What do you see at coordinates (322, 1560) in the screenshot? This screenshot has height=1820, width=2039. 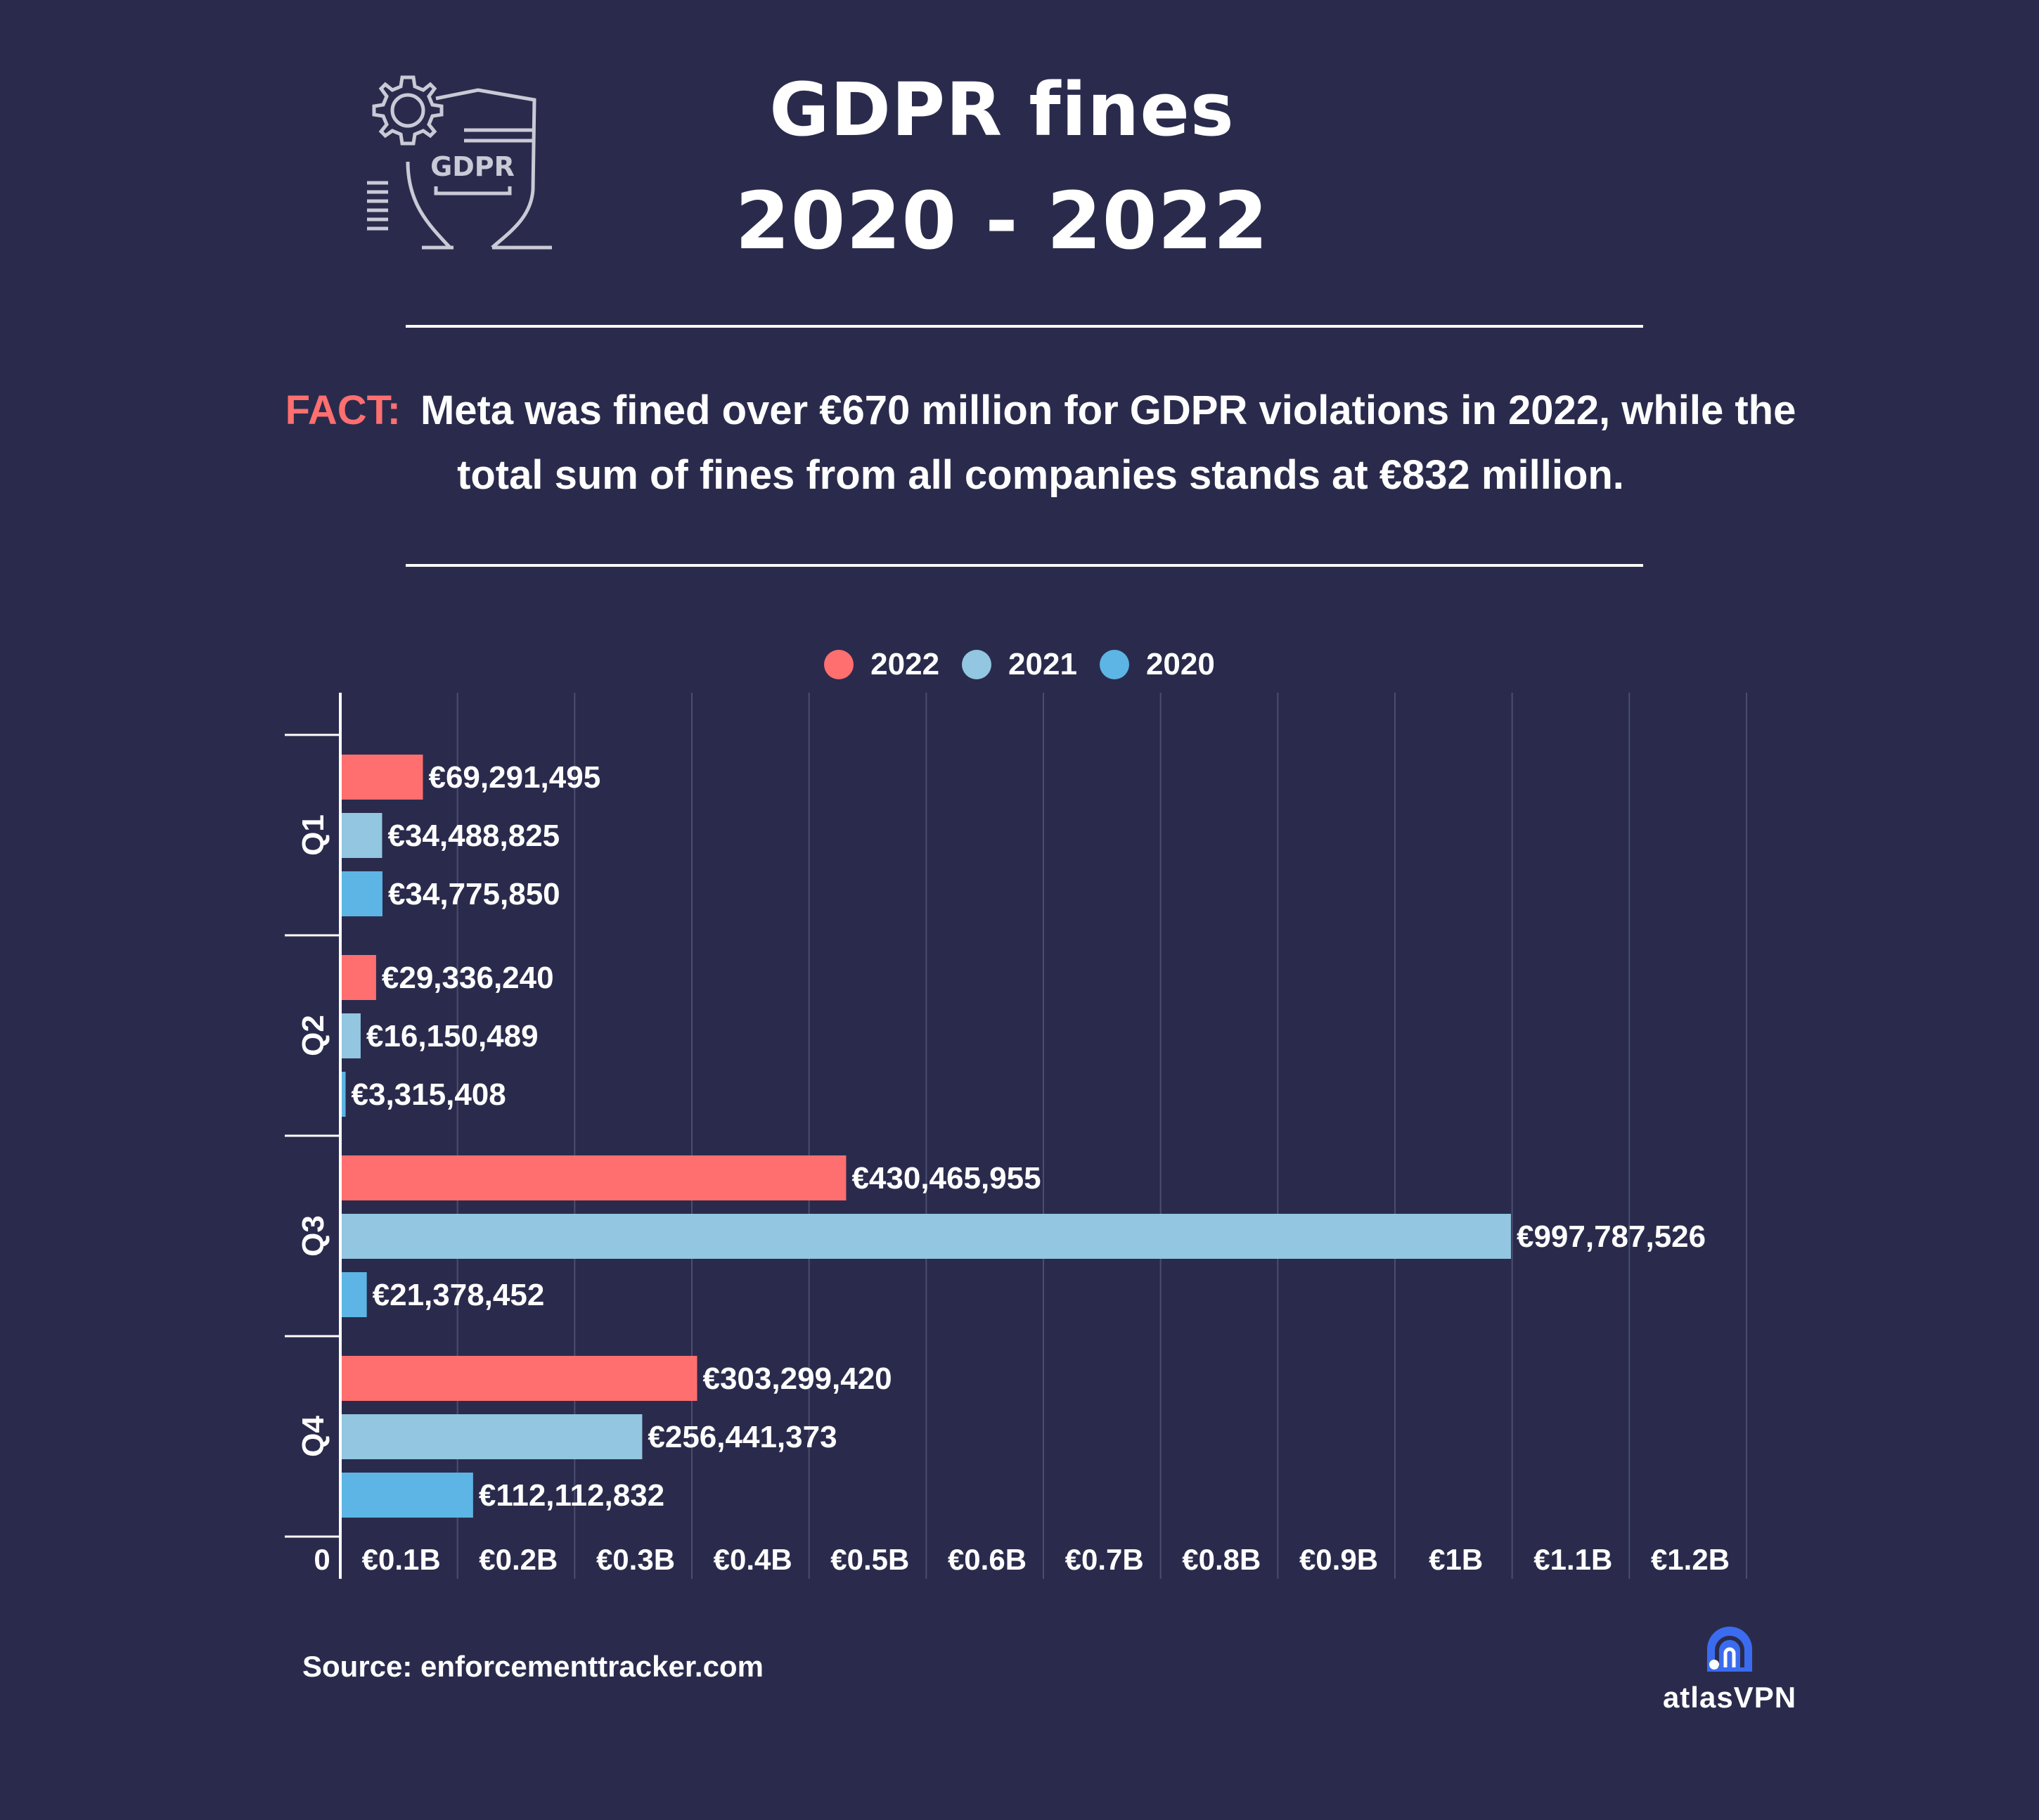 I see `x-tick-label: 0` at bounding box center [322, 1560].